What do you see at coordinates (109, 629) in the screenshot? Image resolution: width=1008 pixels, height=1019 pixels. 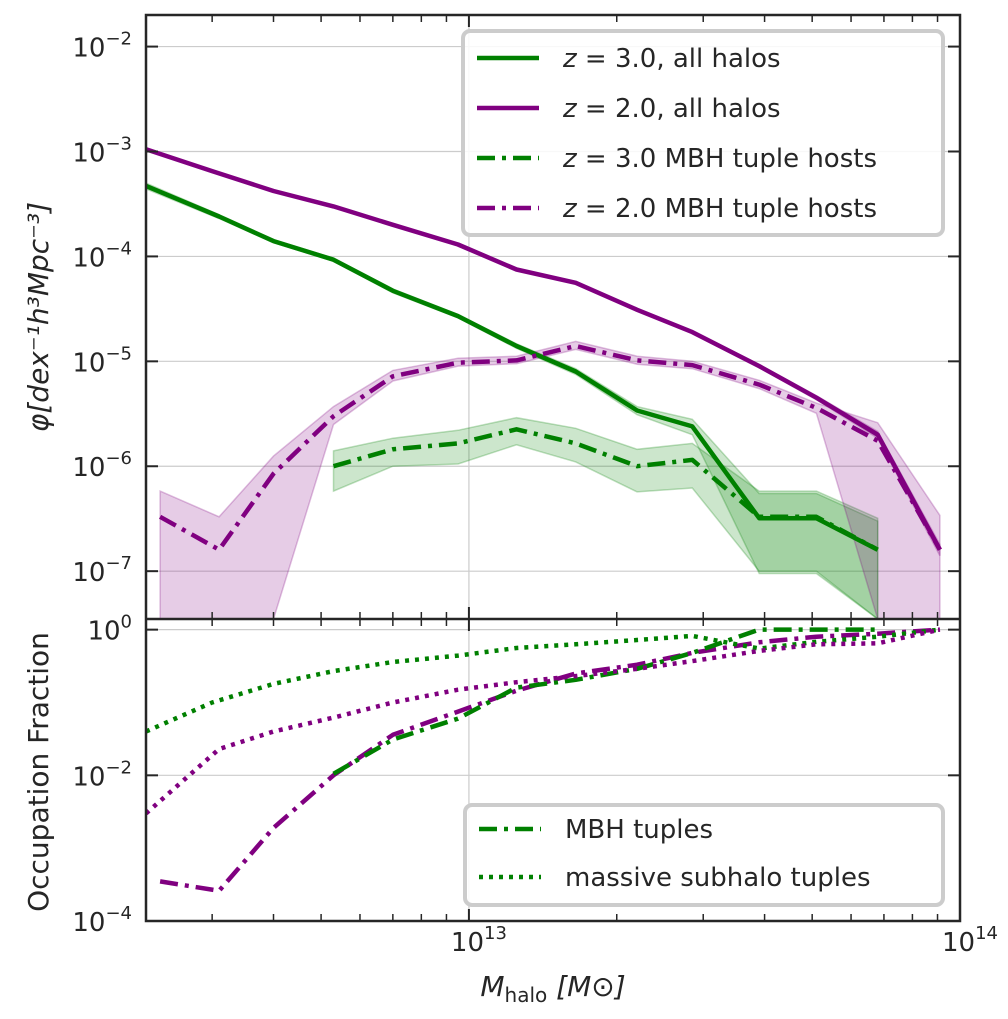 I see `y-tick-label: 10⁰` at bounding box center [109, 629].